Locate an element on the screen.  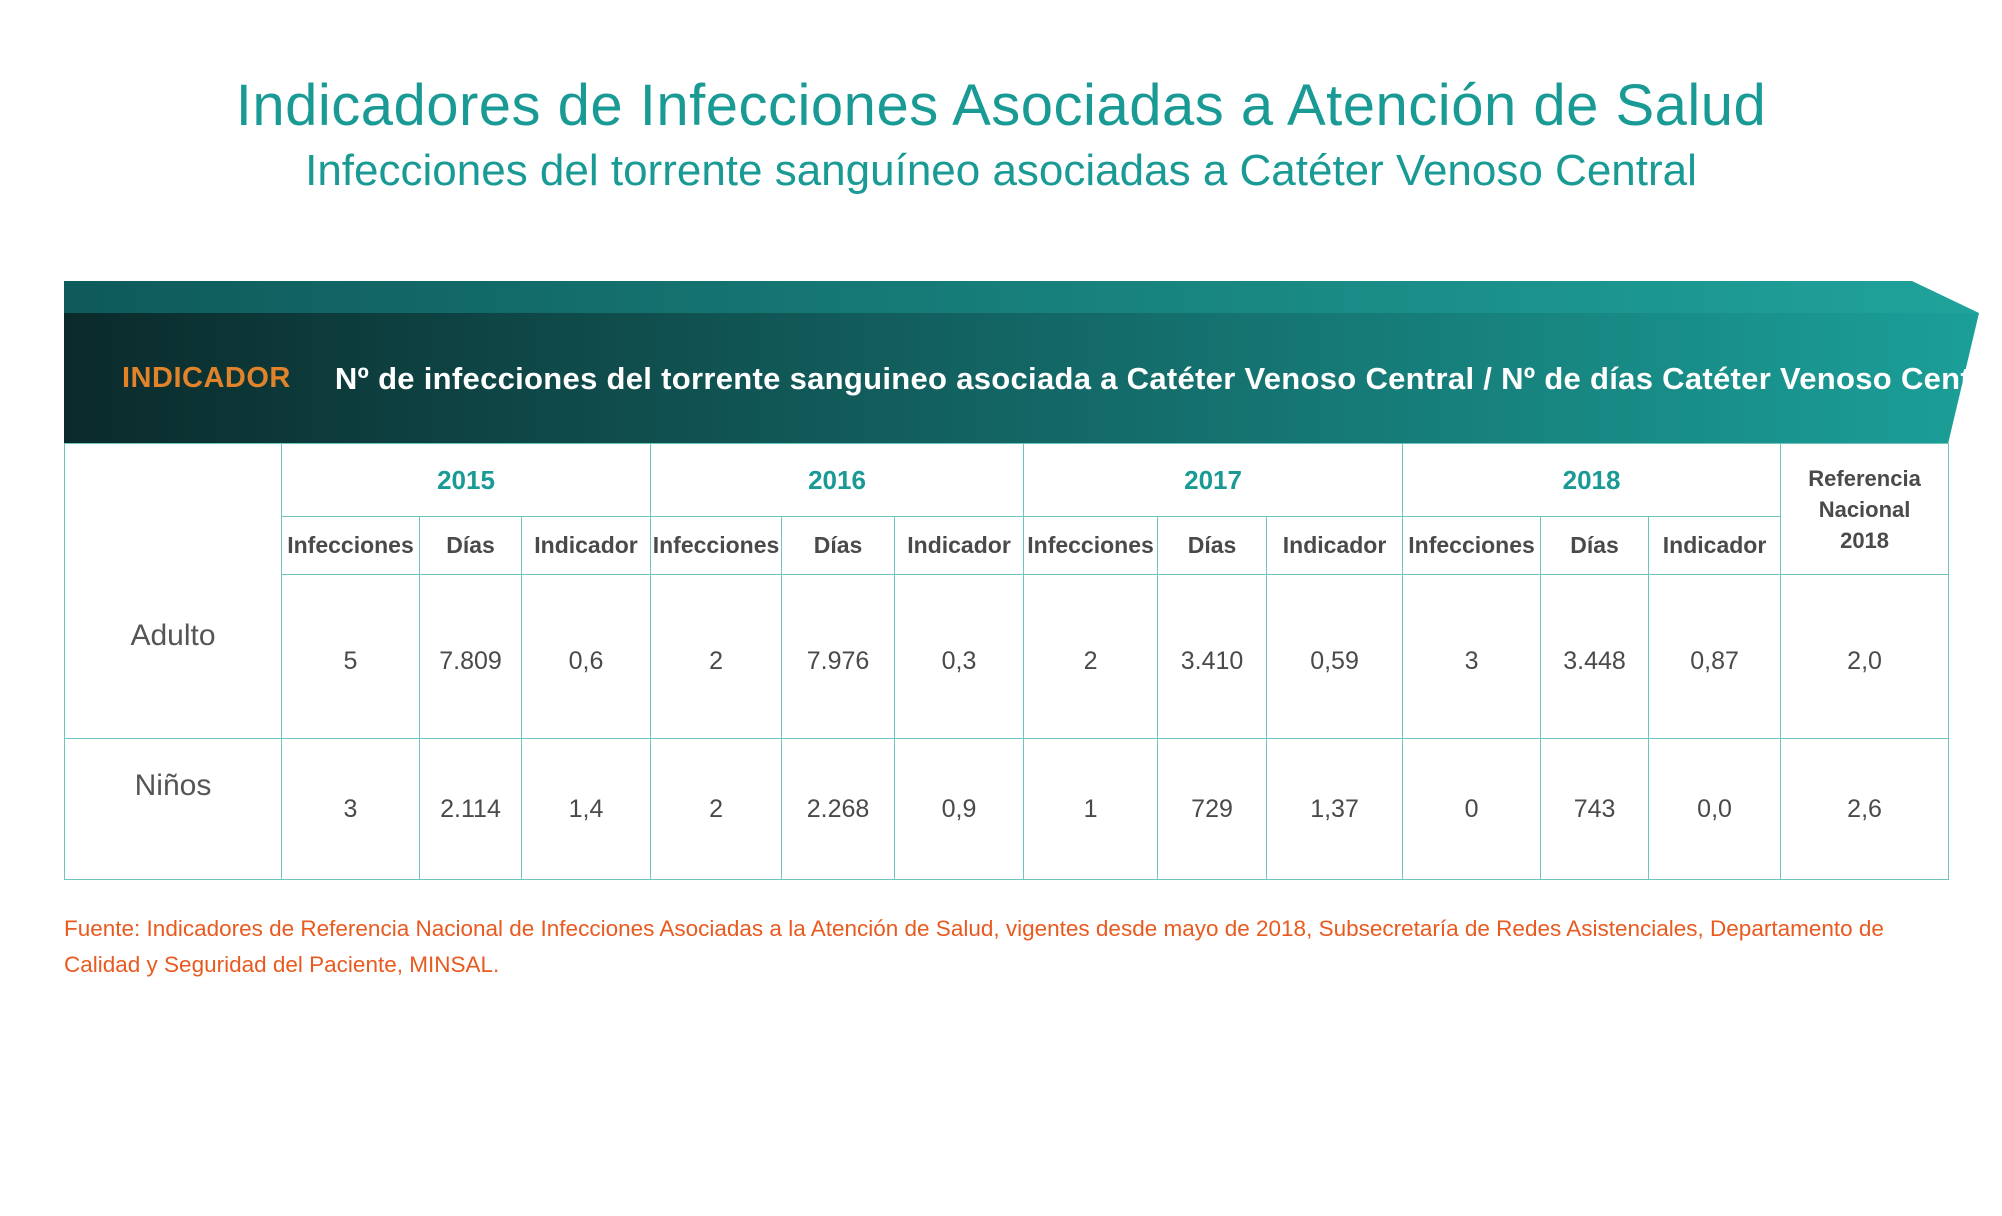
cell-indicador-2018: 0,0 is located at coordinates (1715, 808).